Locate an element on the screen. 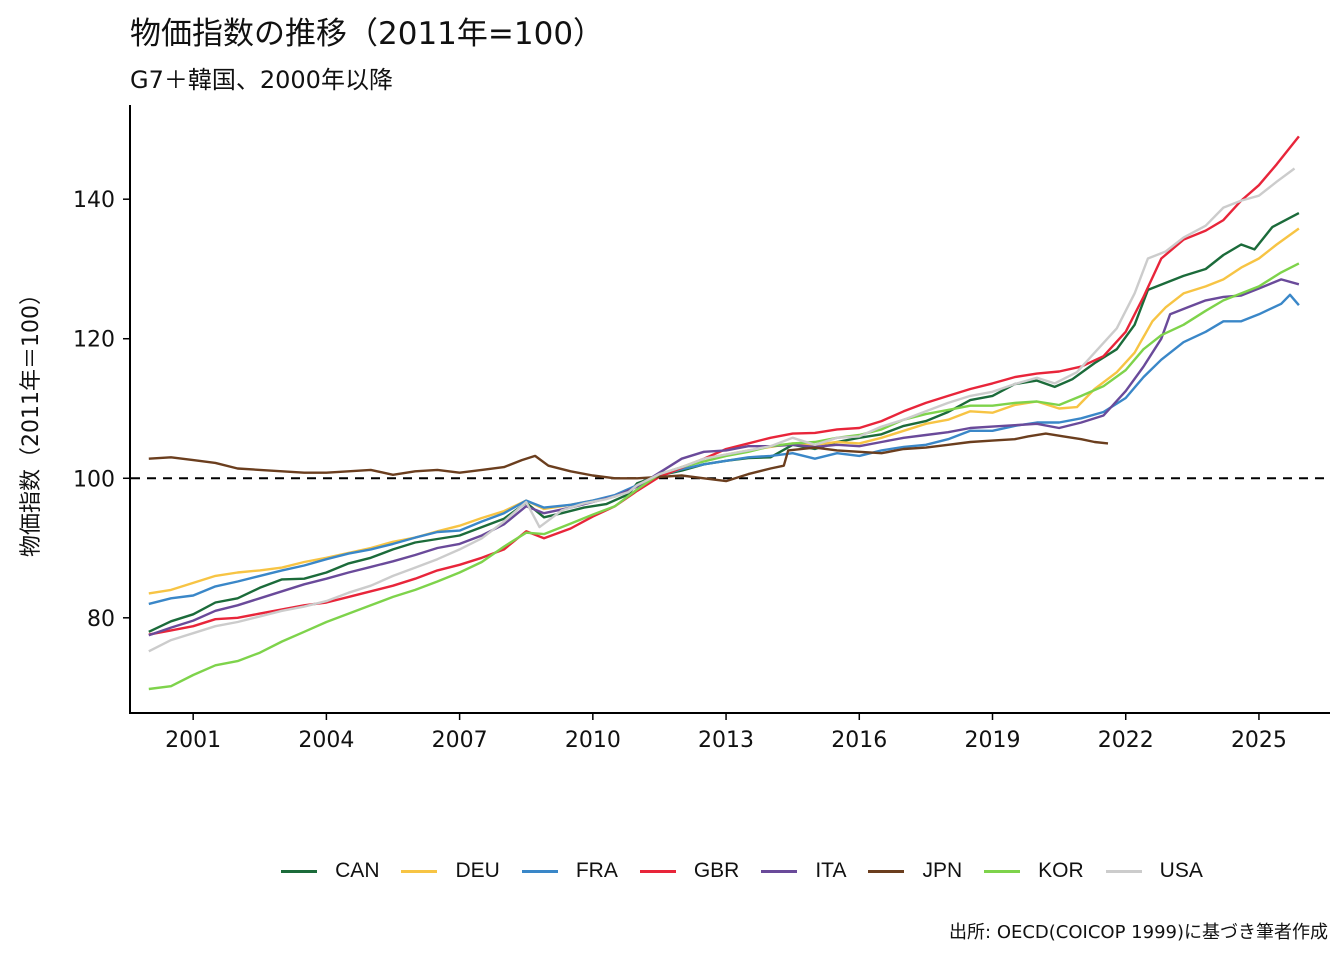  x-tick-label: 2013 is located at coordinates (726, 740).